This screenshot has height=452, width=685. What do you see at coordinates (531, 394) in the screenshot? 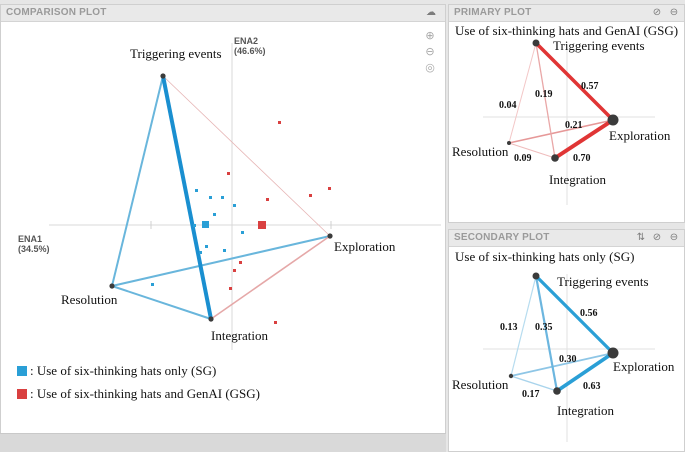
I see `secondary-weight-res-integ: 0.17` at bounding box center [531, 394].